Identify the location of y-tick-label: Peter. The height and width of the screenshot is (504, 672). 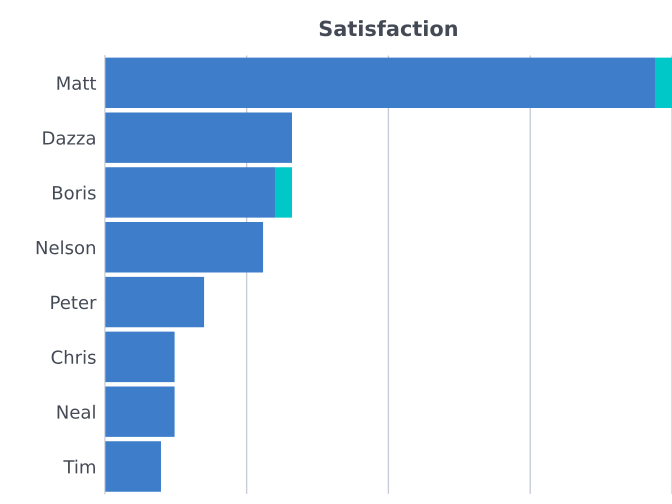
(73, 303).